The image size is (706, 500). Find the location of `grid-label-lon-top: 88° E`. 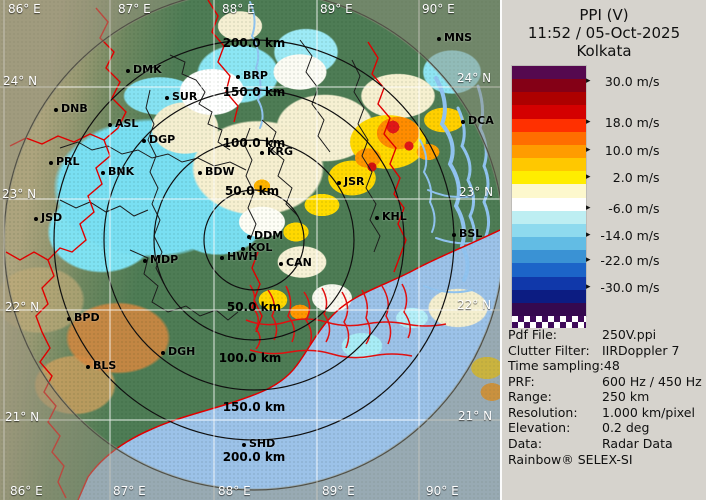

grid-label-lon-top: 88° E is located at coordinates (238, 9).